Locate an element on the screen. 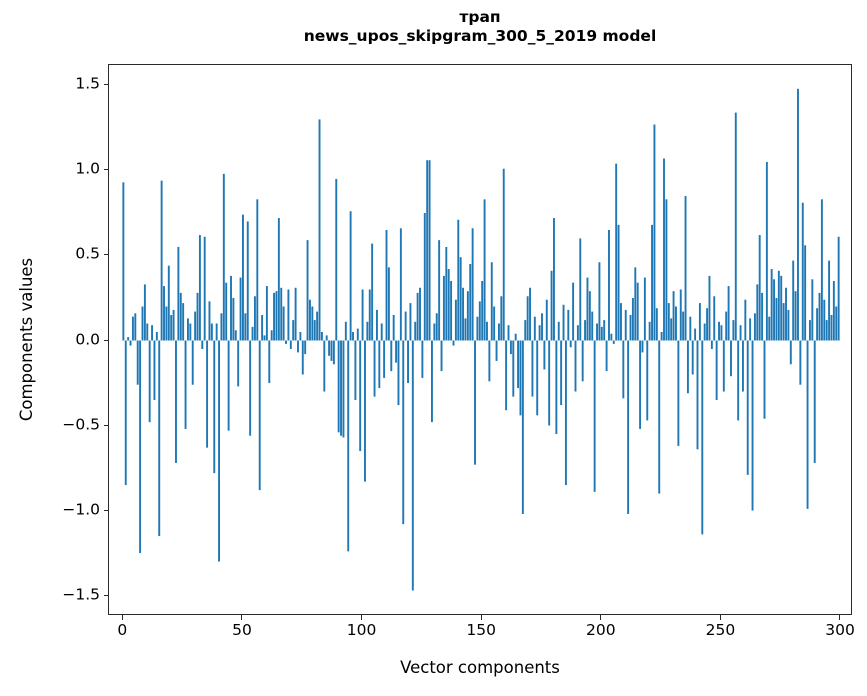 This screenshot has height=696, width=867. x-tick-label: 100 is located at coordinates (361, 630).